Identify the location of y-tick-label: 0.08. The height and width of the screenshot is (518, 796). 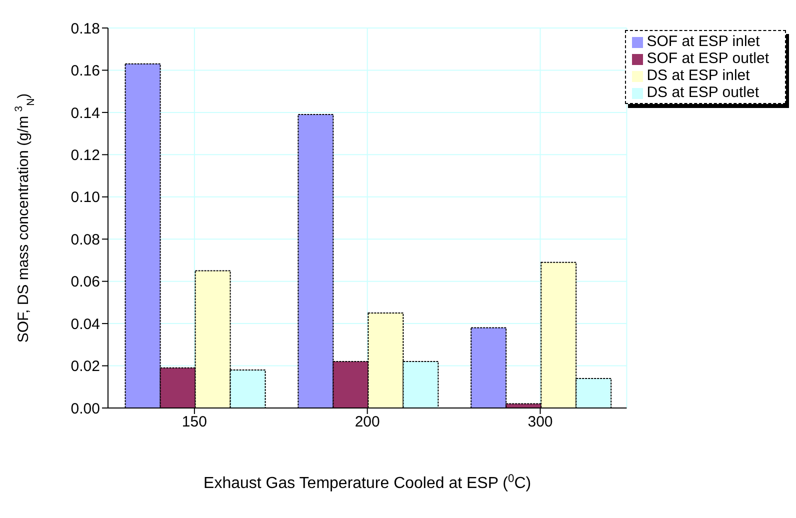
(85, 239).